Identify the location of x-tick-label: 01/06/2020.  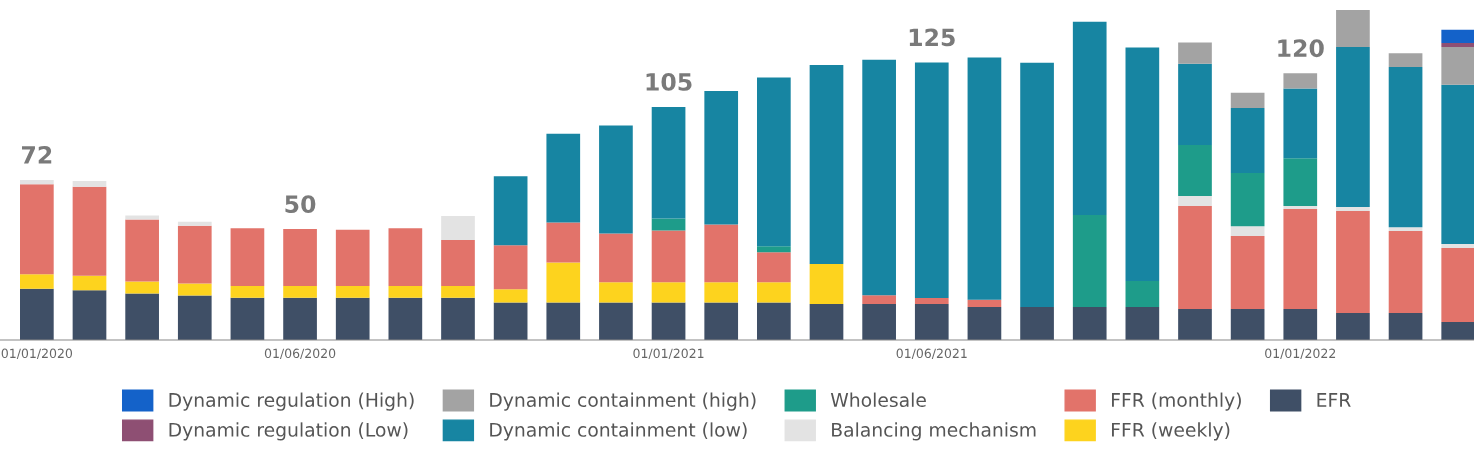
(300, 354).